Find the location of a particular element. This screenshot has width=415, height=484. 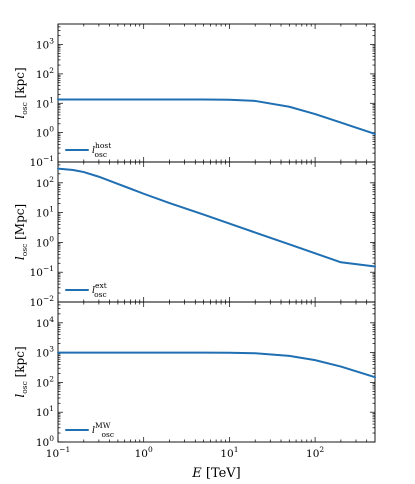

x-axis-label: E [TeV] is located at coordinates (216, 473).